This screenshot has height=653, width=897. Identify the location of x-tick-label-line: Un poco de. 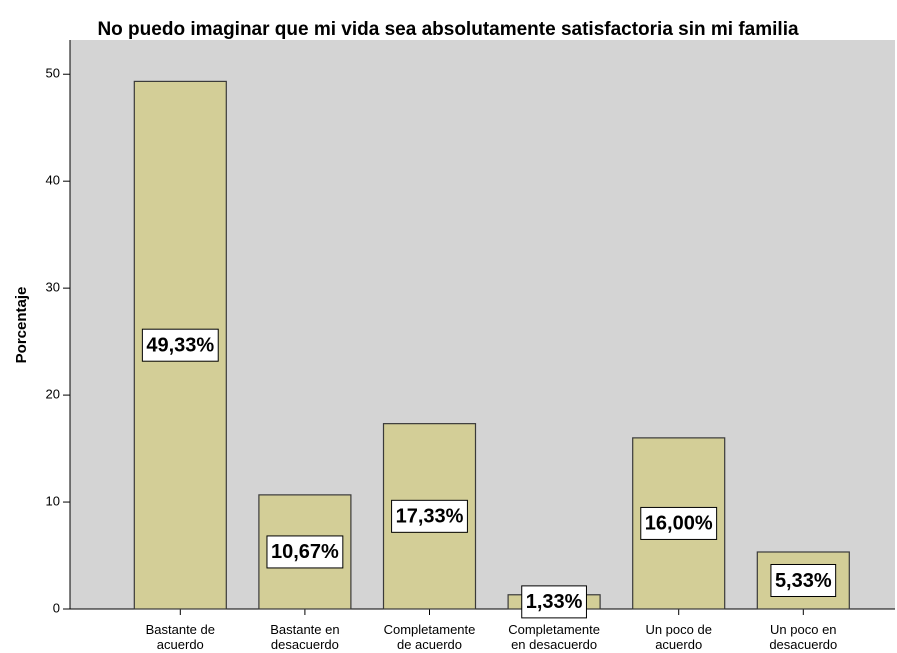
(678, 629).